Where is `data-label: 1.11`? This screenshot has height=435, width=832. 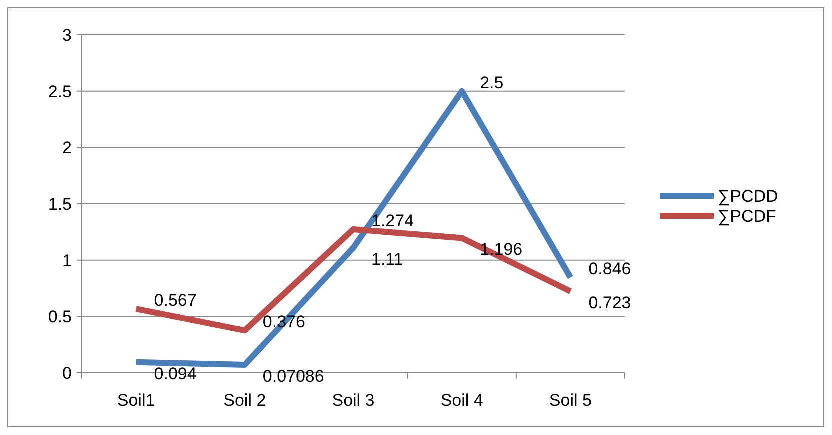 data-label: 1.11 is located at coordinates (388, 259).